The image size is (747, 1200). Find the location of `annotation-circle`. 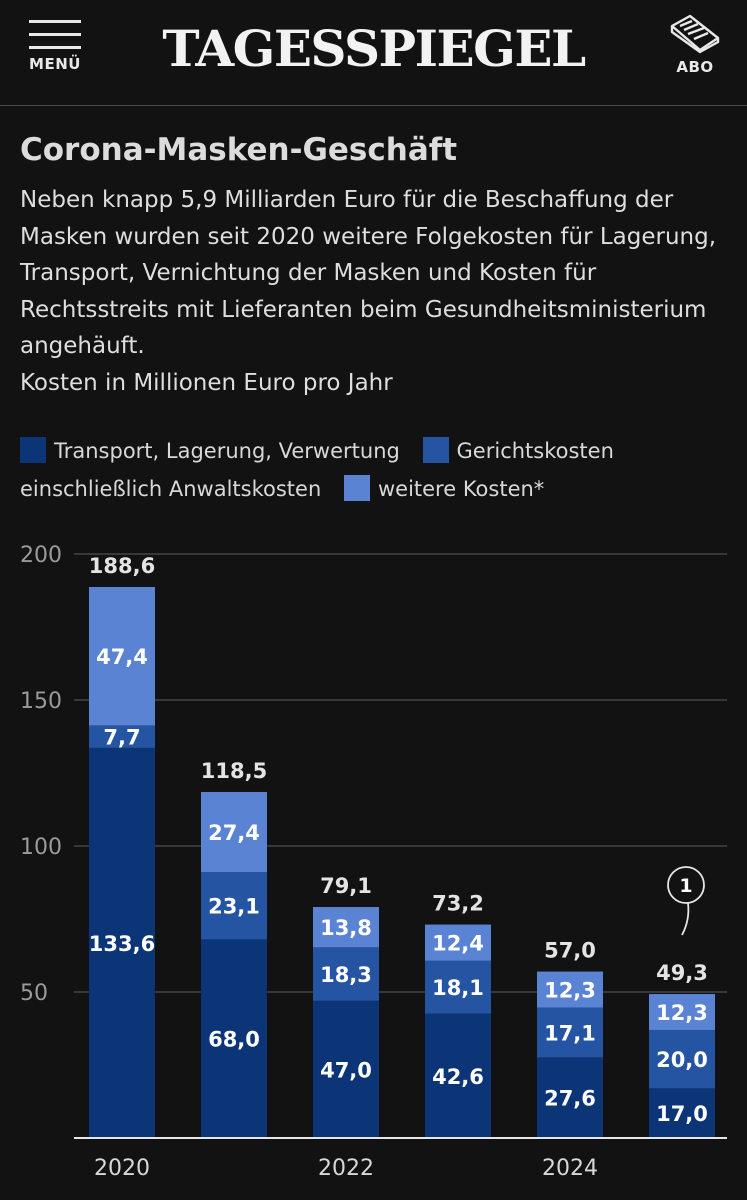

annotation-circle is located at coordinates (686, 885).